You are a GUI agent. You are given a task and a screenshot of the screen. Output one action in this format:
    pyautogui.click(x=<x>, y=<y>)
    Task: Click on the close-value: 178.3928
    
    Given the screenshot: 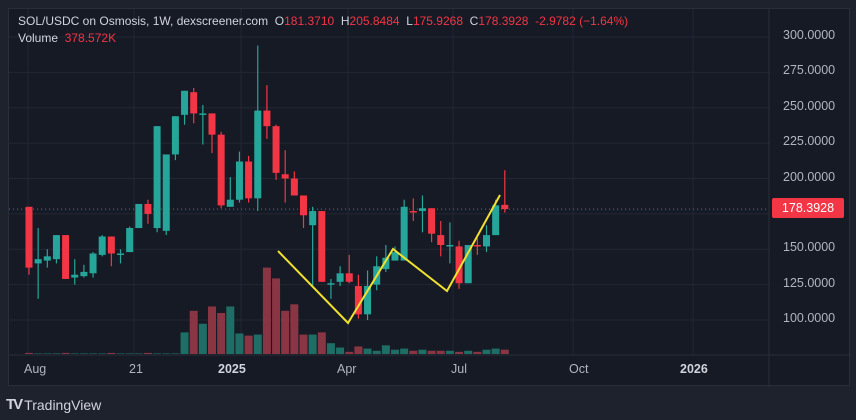 What is the action you would take?
    pyautogui.click(x=503, y=21)
    